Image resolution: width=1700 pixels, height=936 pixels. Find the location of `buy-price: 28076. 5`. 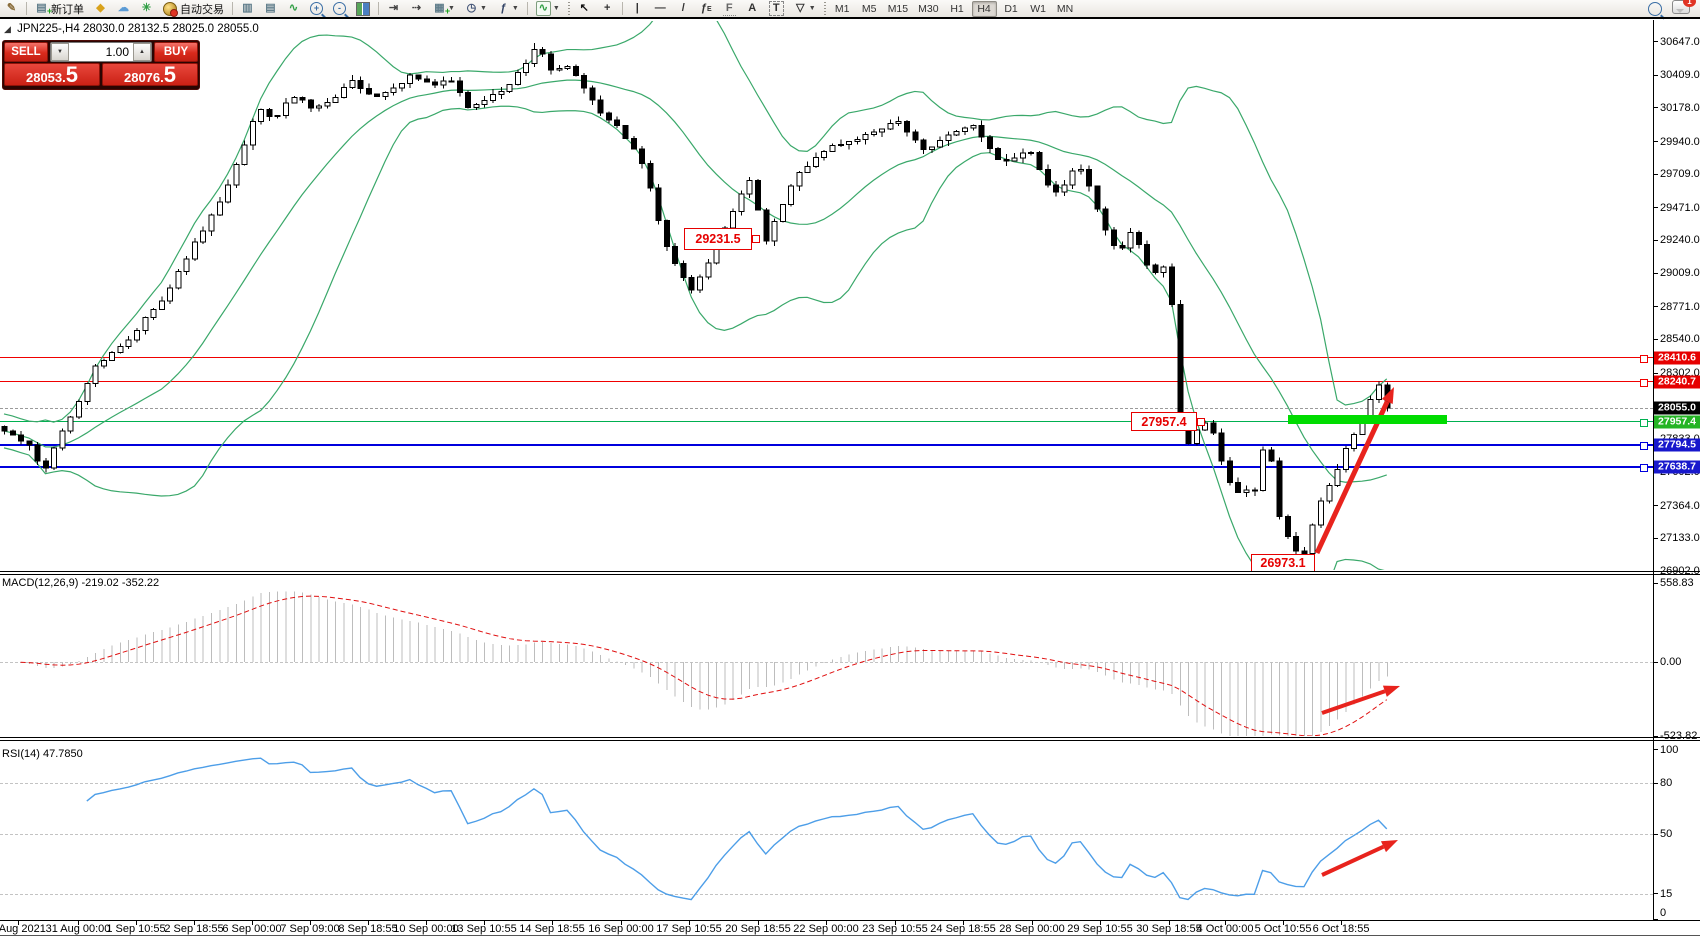

buy-price: 28076. 5 is located at coordinates (150, 74).